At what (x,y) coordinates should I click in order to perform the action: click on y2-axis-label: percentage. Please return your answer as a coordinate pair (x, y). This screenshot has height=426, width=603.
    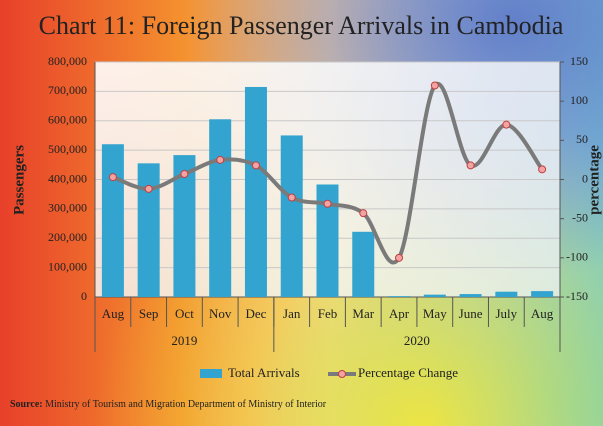
    Looking at the image, I should click on (594, 180).